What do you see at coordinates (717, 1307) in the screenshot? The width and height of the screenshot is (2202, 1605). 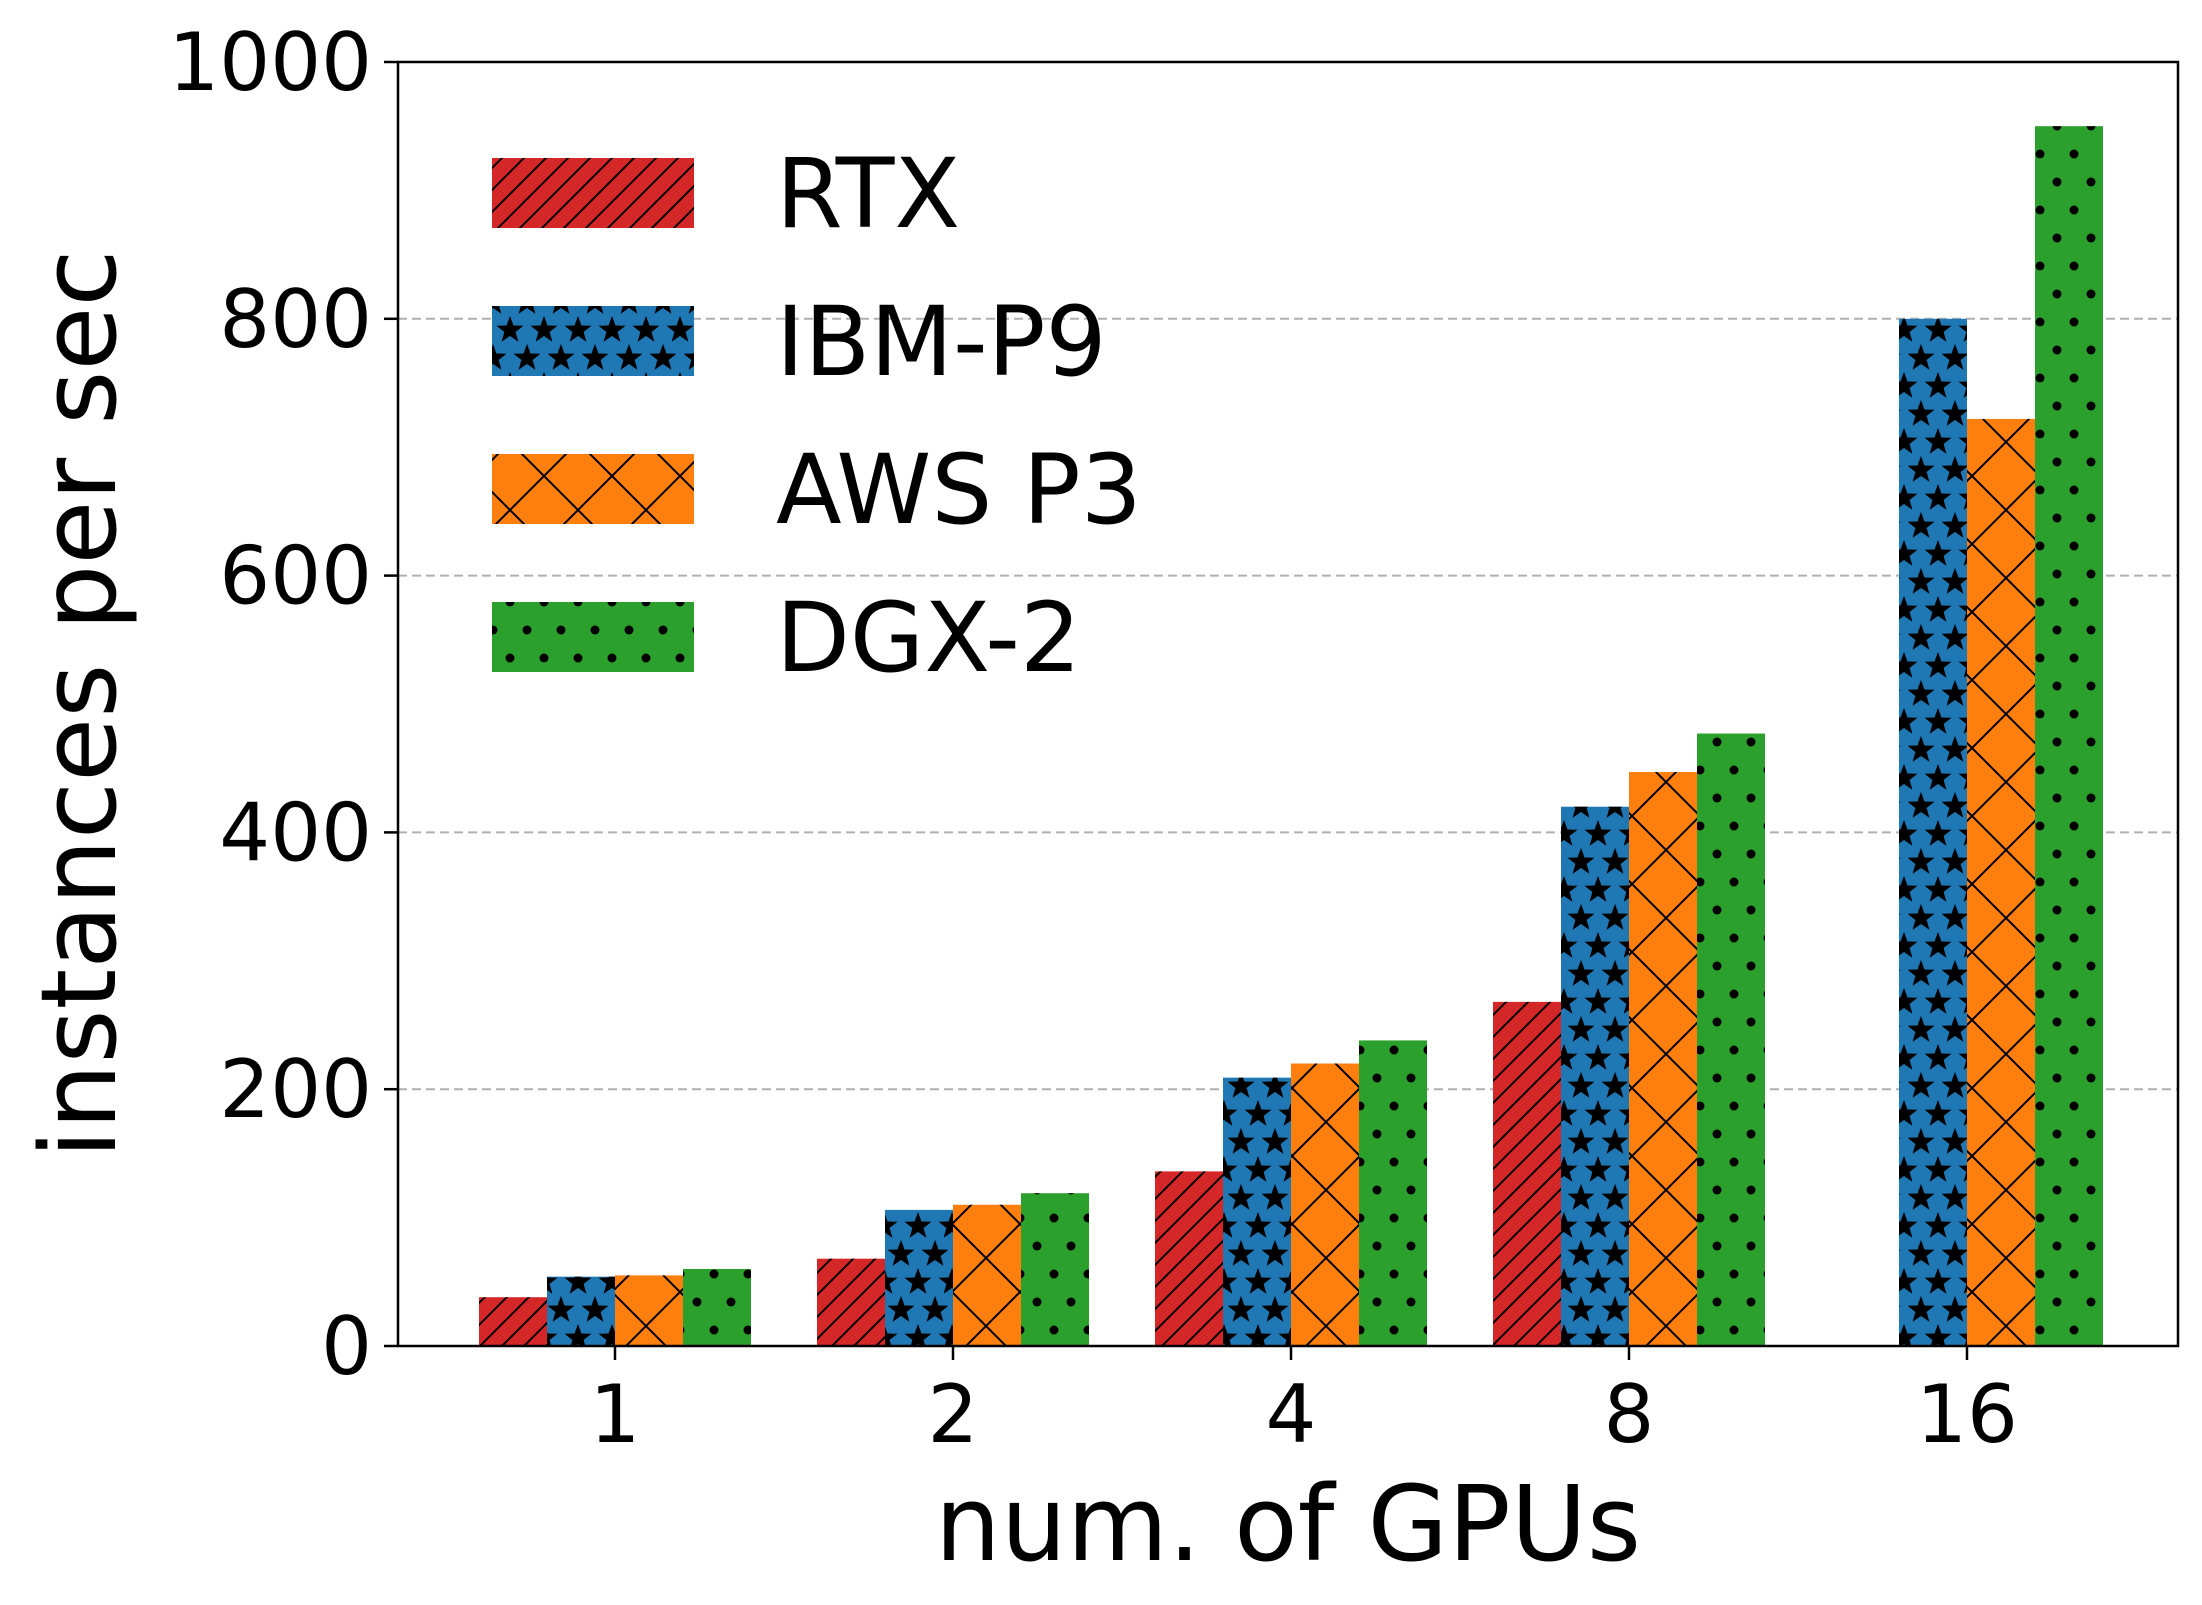 I see `bar-dgx-2-1-hatch` at bounding box center [717, 1307].